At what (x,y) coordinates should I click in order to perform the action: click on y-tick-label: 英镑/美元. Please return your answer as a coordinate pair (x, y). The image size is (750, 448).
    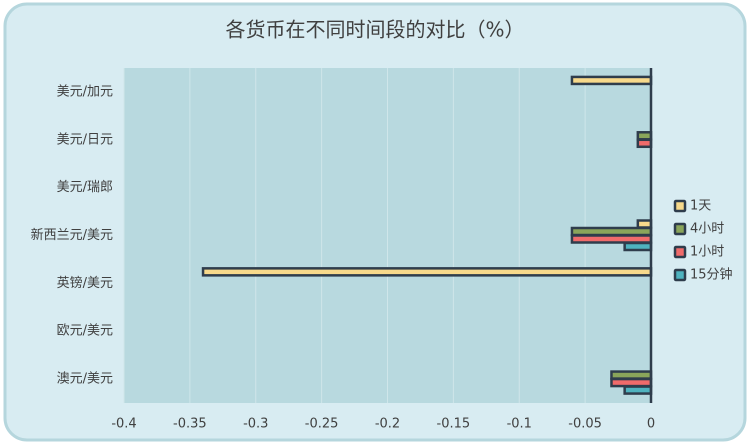
    Looking at the image, I should click on (85, 283).